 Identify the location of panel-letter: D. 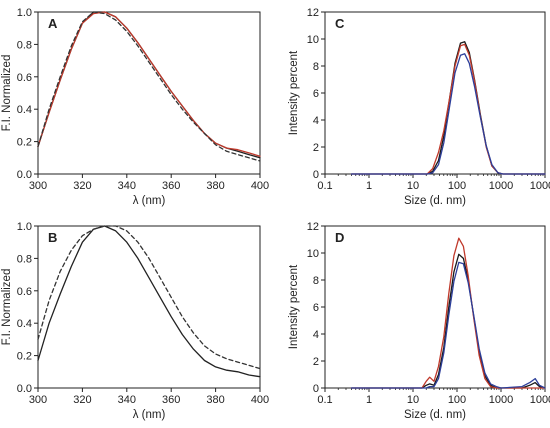
(339, 237).